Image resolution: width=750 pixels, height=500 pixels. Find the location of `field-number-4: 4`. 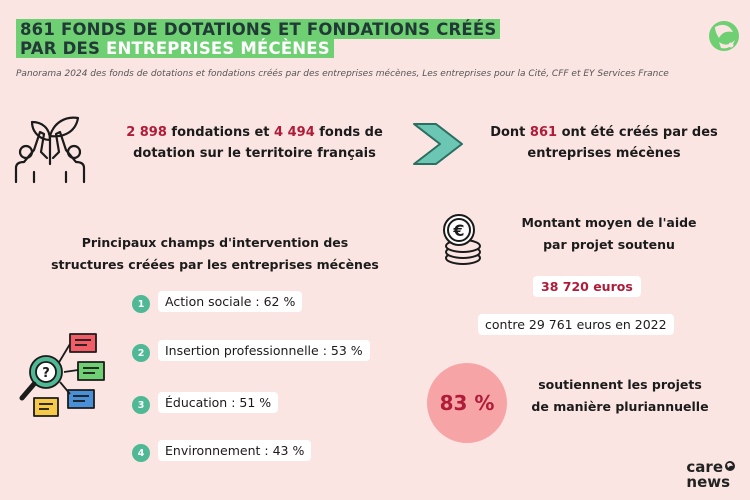

field-number-4: 4 is located at coordinates (141, 453).